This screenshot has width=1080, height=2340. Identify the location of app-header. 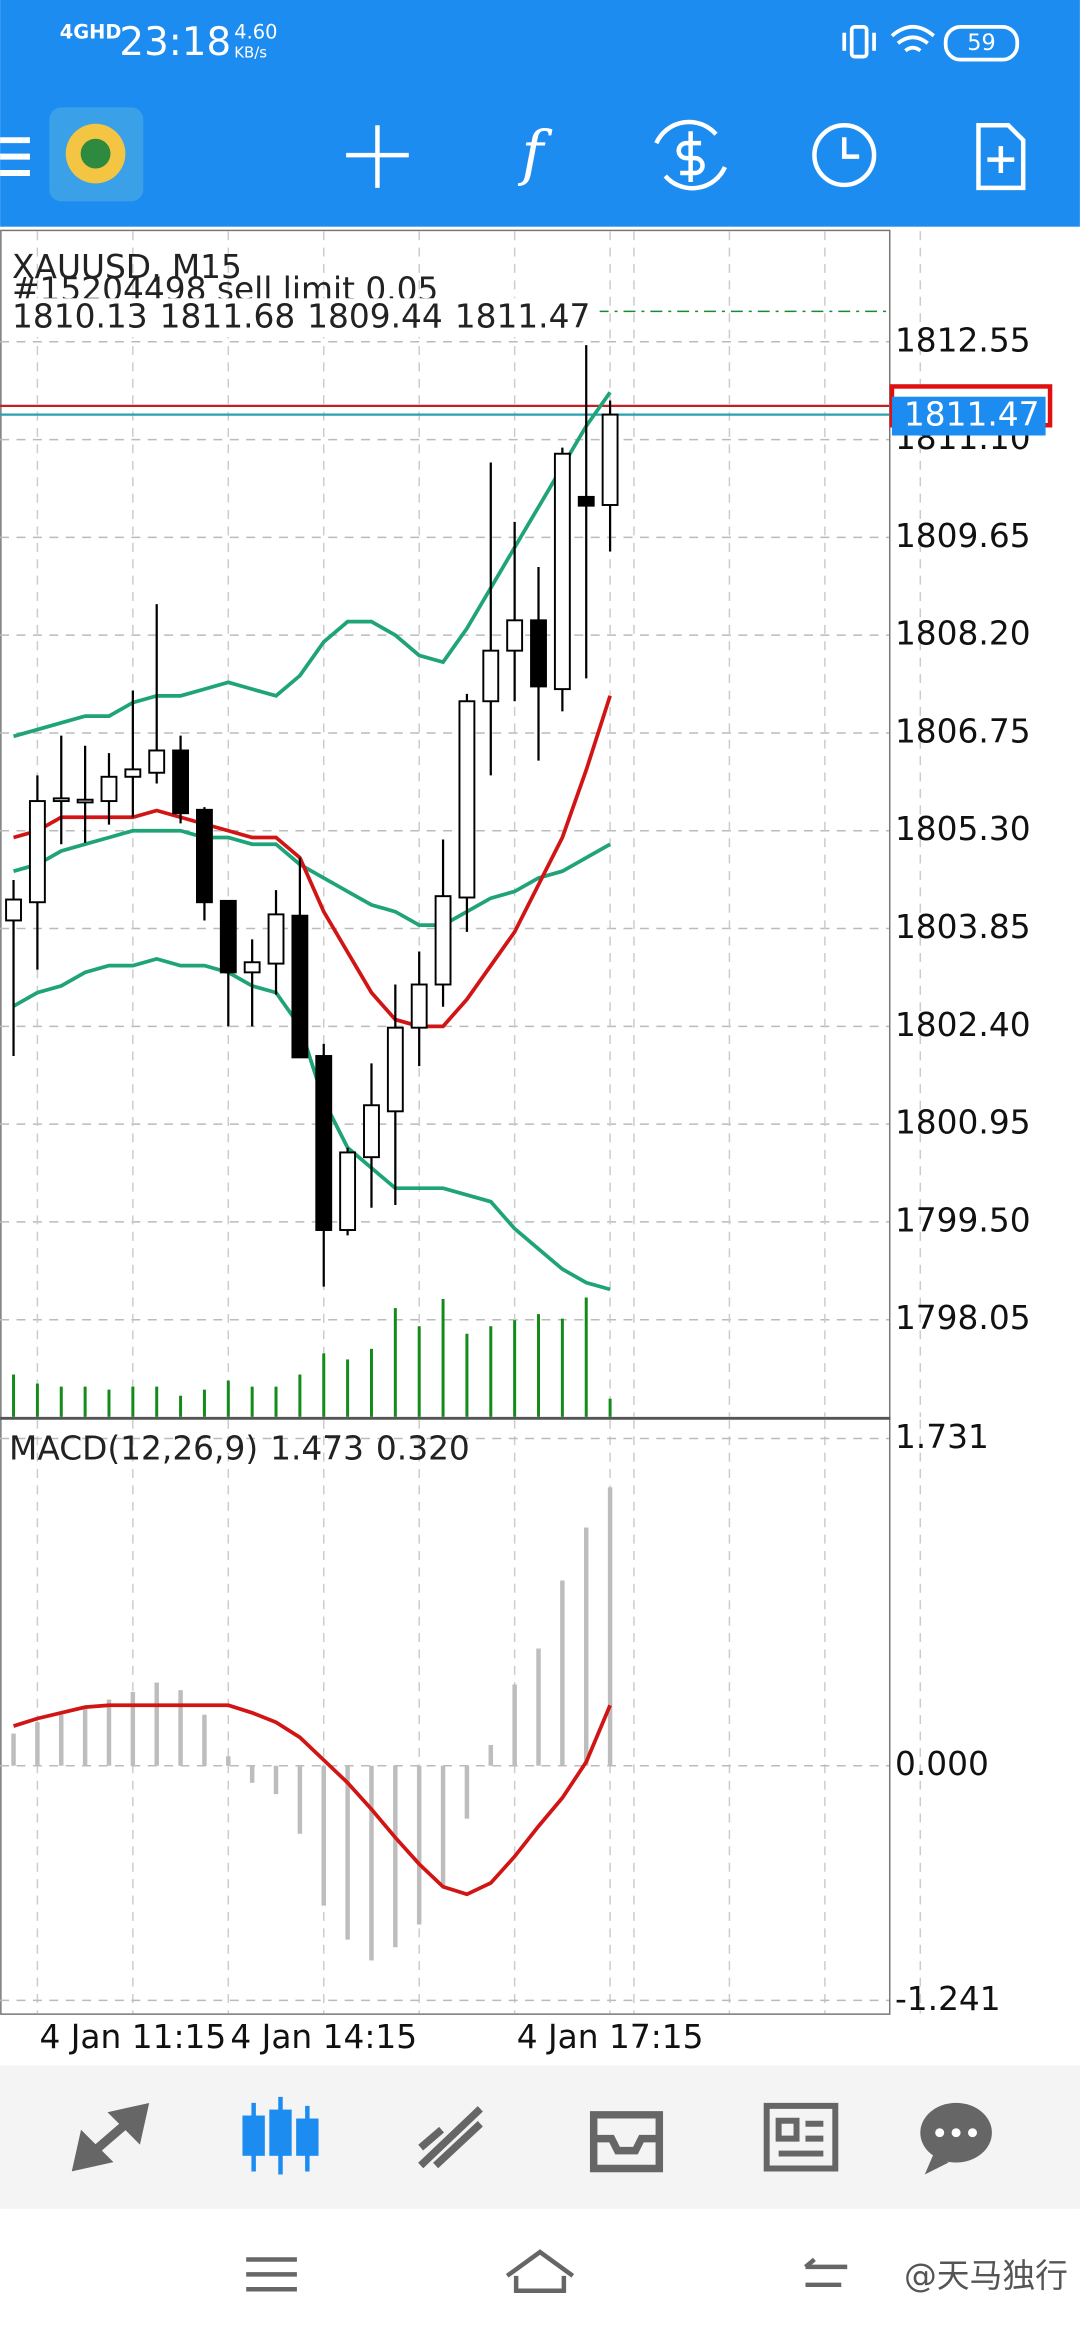
(540, 113).